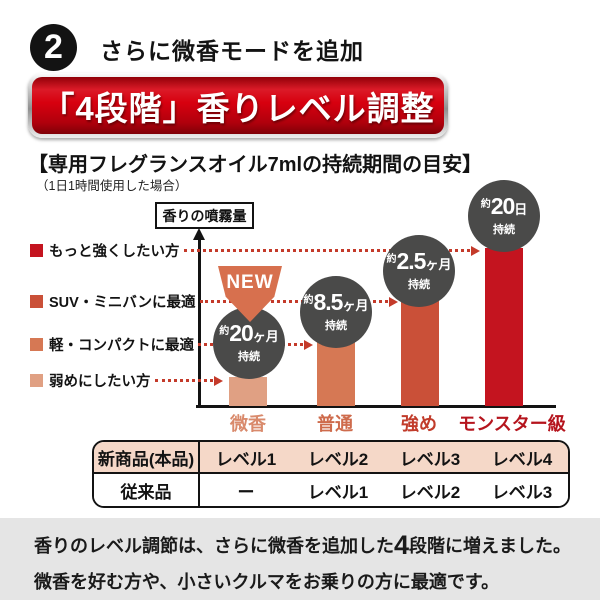 This screenshot has height=600, width=600. I want to click on legend-row-suv: SUV・ミニバンに最適, so click(214, 301).